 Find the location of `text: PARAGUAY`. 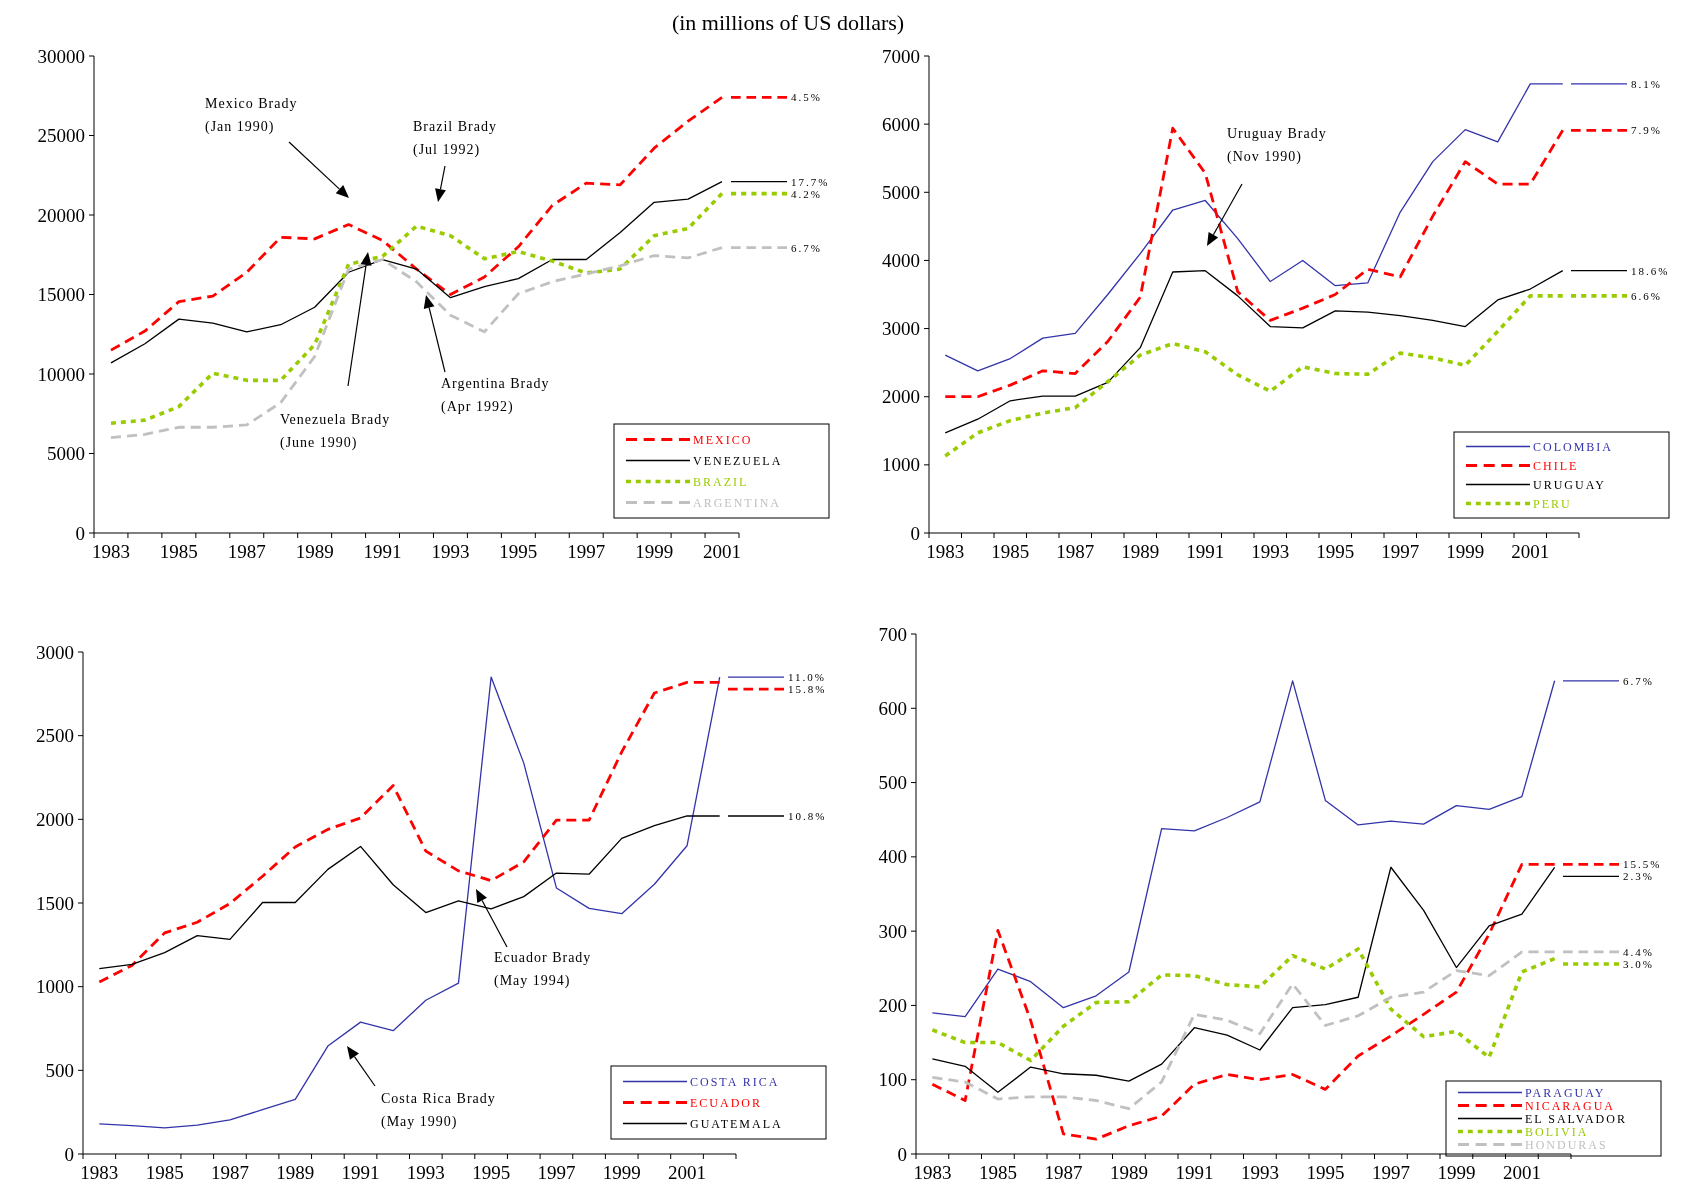

text: PARAGUAY is located at coordinates (1565, 1092).